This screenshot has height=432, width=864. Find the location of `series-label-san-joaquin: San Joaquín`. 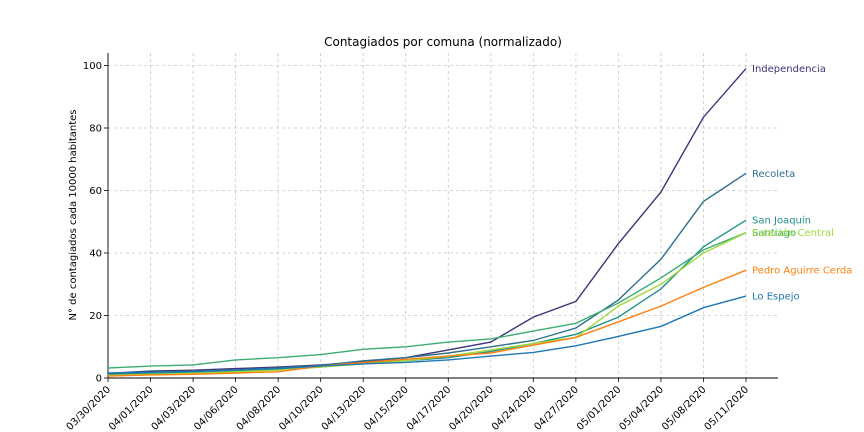

series-label-san-joaquin: San Joaquín is located at coordinates (781, 221).